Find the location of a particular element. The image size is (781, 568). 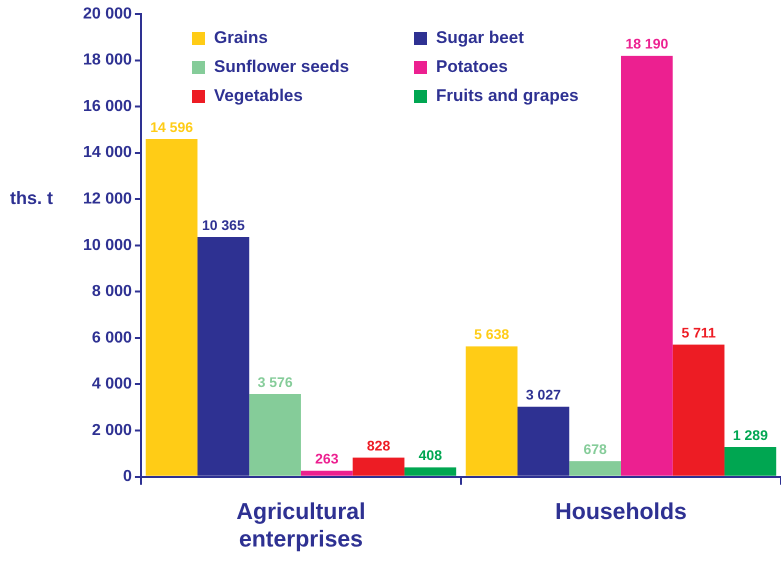

legend-label: Potatoes is located at coordinates (472, 67).